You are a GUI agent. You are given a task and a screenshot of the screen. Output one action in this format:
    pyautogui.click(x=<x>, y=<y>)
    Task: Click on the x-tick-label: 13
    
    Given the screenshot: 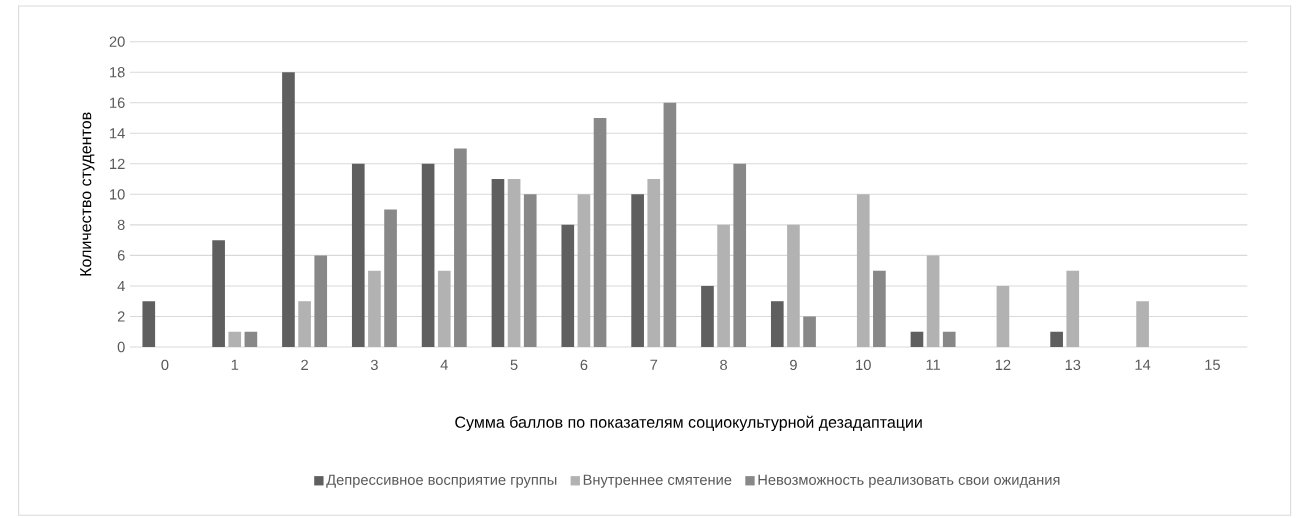 What is the action you would take?
    pyautogui.click(x=1073, y=365)
    